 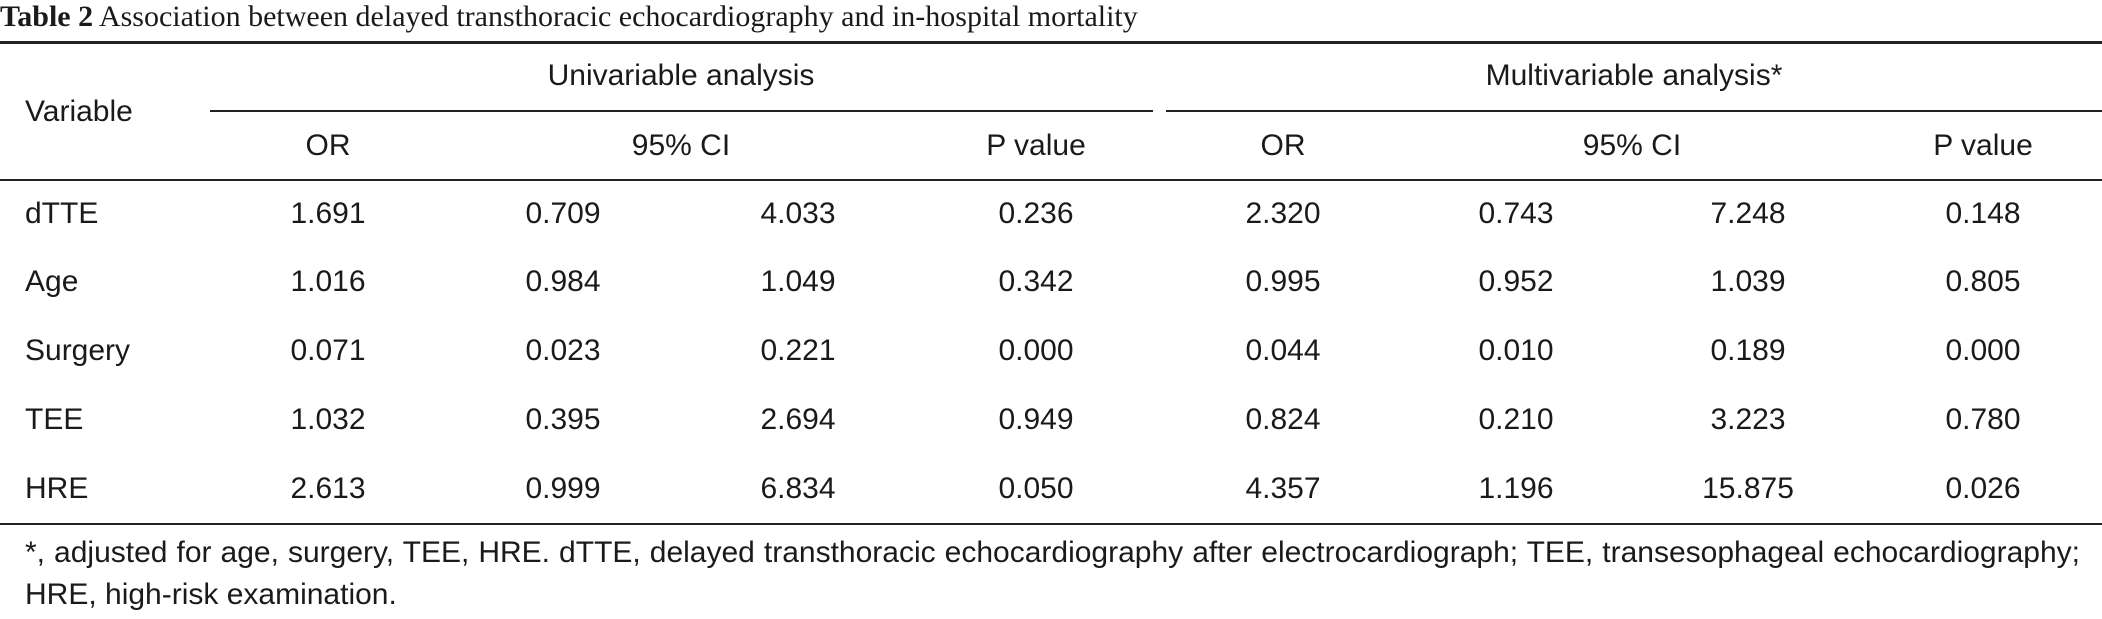 What do you see at coordinates (1983, 213) in the screenshot?
I see `cell-multi-p: 0.148` at bounding box center [1983, 213].